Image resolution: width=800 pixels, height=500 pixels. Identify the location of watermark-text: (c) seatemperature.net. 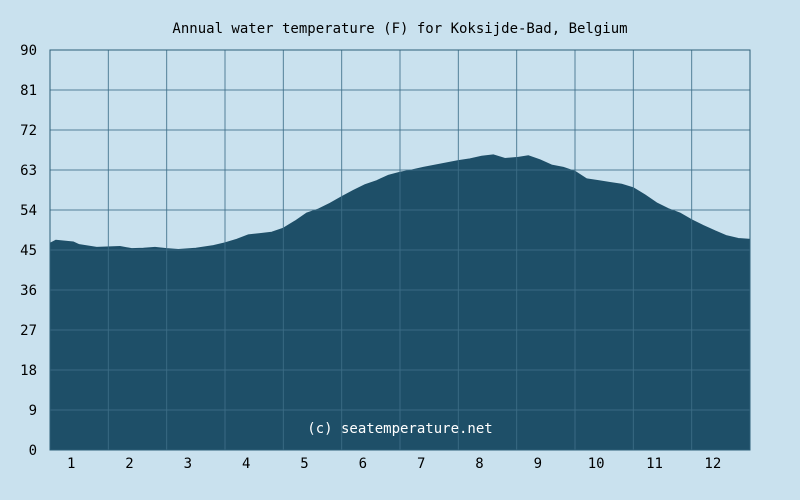
(399, 429).